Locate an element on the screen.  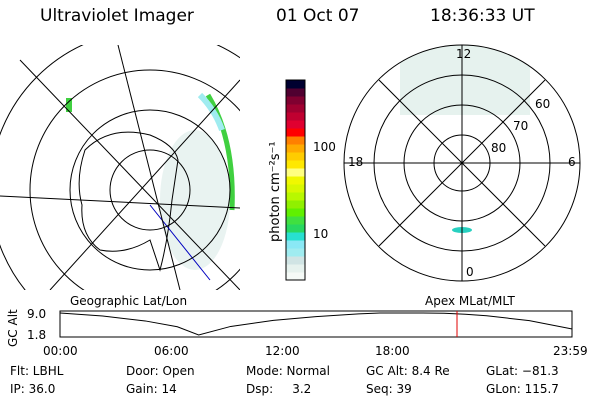
colorbar-tick-10: 10 is located at coordinates (321, 234).